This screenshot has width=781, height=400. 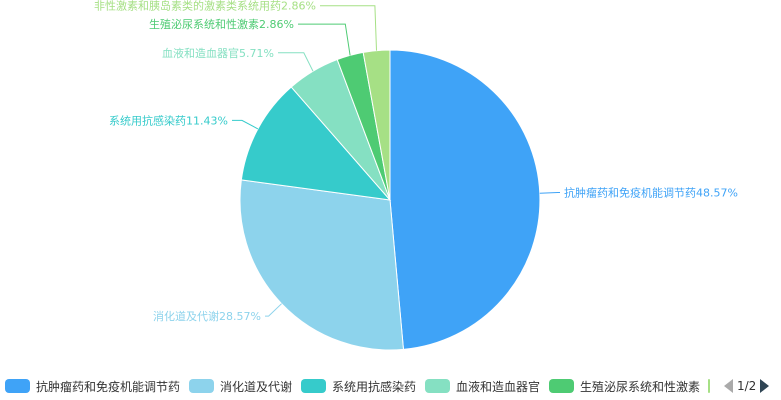 I want to click on legend-prev-page-icon, so click(x=728, y=386).